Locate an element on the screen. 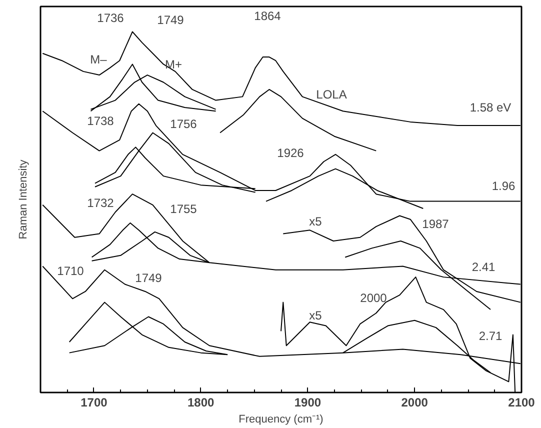 The height and width of the screenshot is (428, 541). x-axis-title: Frequency (cm⁻¹) is located at coordinates (281, 420).